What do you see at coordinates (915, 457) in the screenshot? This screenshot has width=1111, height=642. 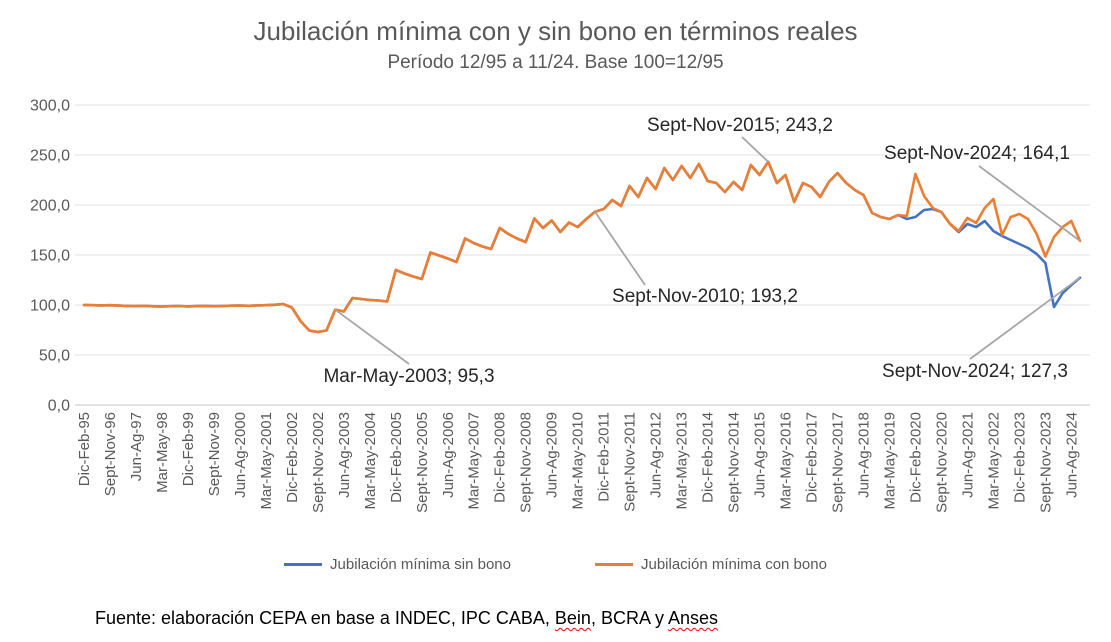 I see `x-tick-label: Dic-Feb-2020` at bounding box center [915, 457].